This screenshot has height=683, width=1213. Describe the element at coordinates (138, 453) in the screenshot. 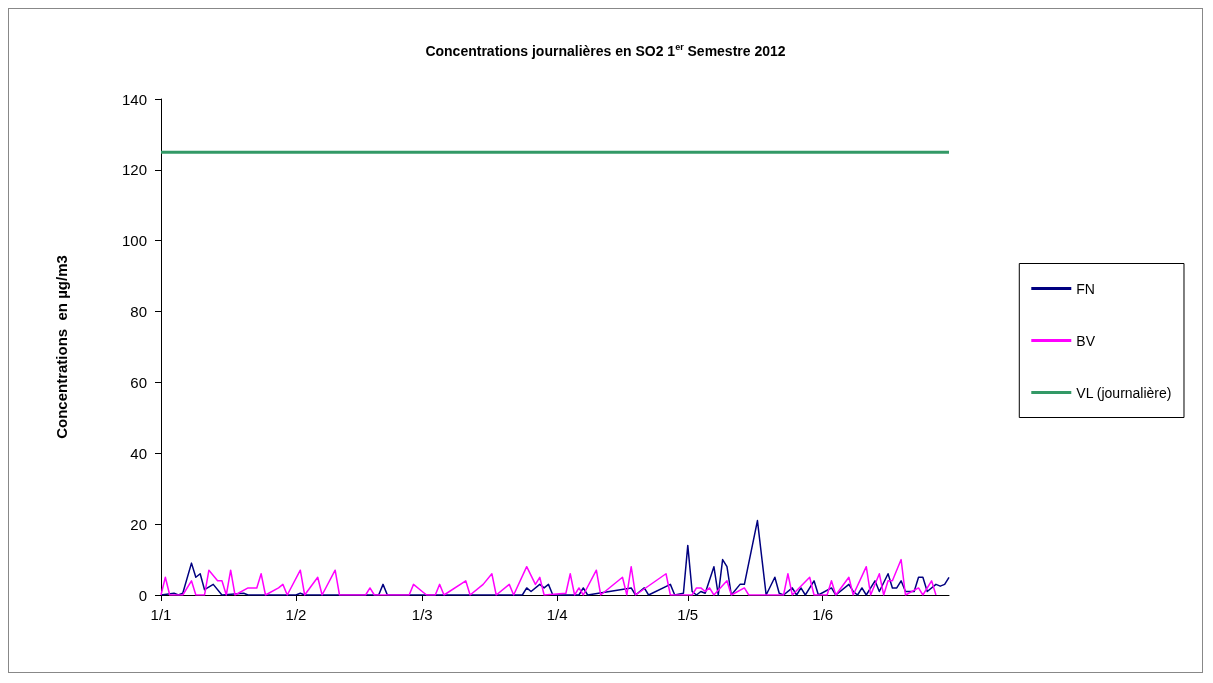

I see `y-tick-label: 40` at that location.